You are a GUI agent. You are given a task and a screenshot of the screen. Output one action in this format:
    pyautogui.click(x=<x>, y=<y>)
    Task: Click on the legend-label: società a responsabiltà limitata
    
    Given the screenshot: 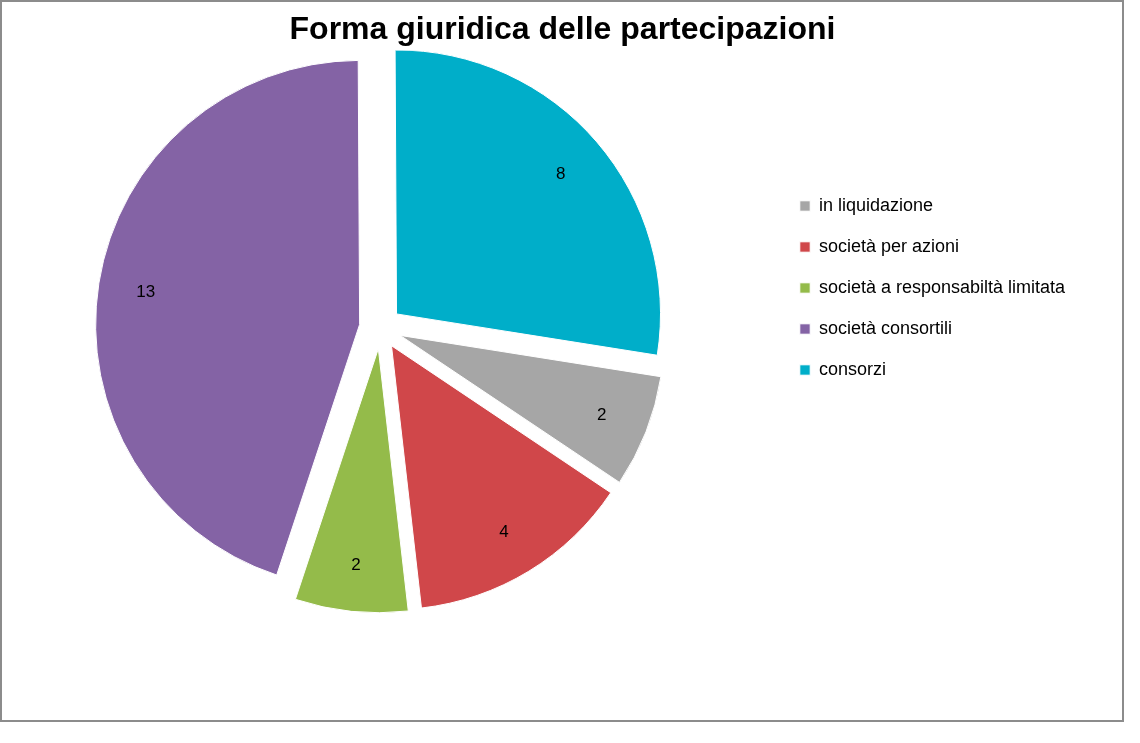 What is the action you would take?
    pyautogui.click(x=942, y=287)
    